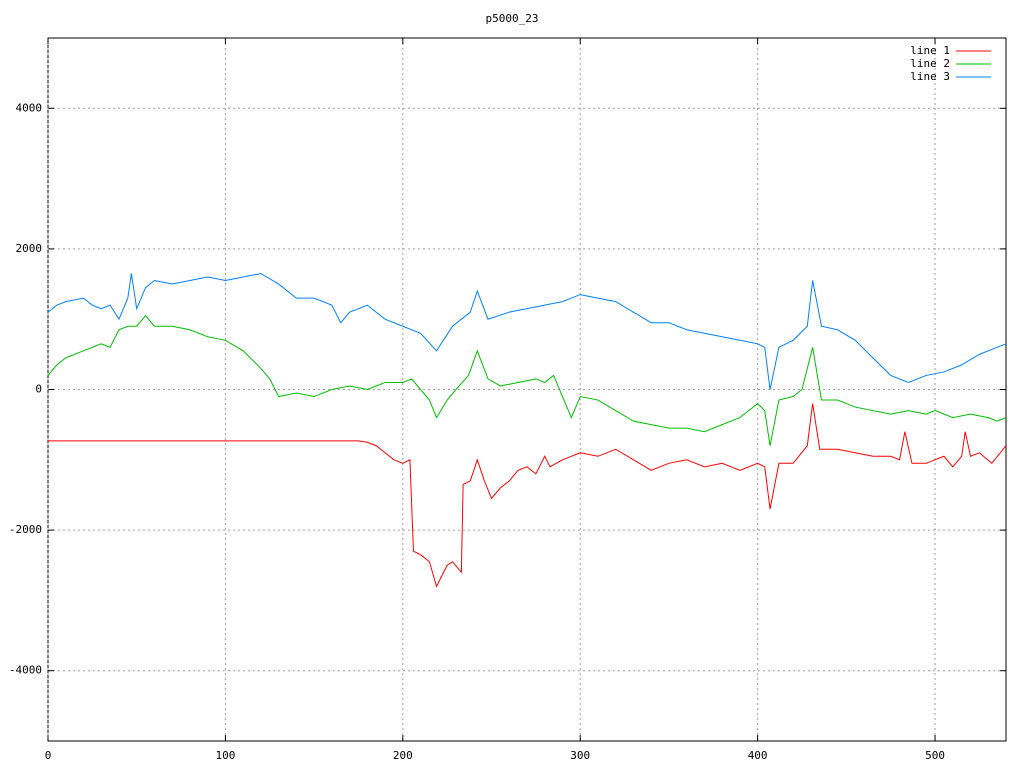 This screenshot has width=1024, height=768. I want to click on x-tick-label: 200, so click(403, 755).